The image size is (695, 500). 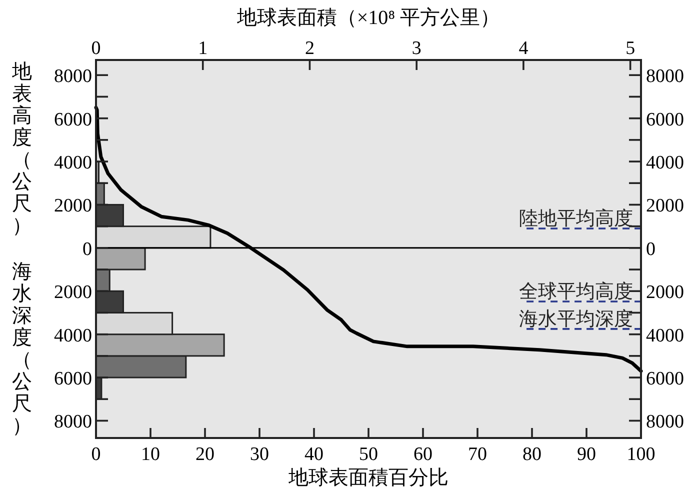 What do you see at coordinates (417, 48) in the screenshot?
I see `x2-tick-label: 3` at bounding box center [417, 48].